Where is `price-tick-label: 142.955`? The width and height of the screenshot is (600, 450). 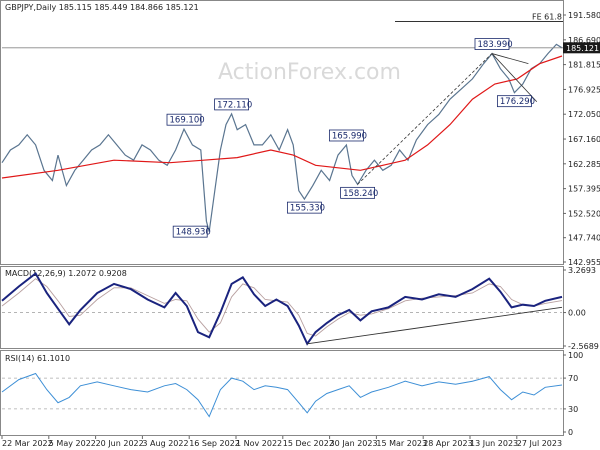 price-tick-label: 142.955 is located at coordinates (584, 262).